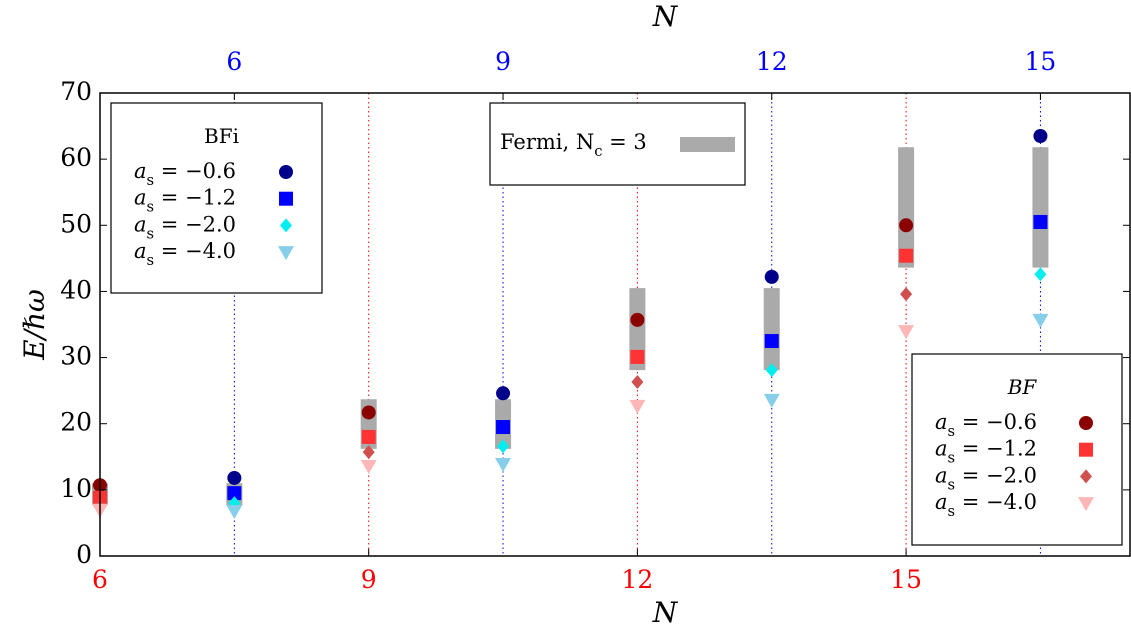 Image resolution: width=1131 pixels, height=635 pixels. What do you see at coordinates (221, 136) in the screenshot?
I see `legend-title: BFi` at bounding box center [221, 136].